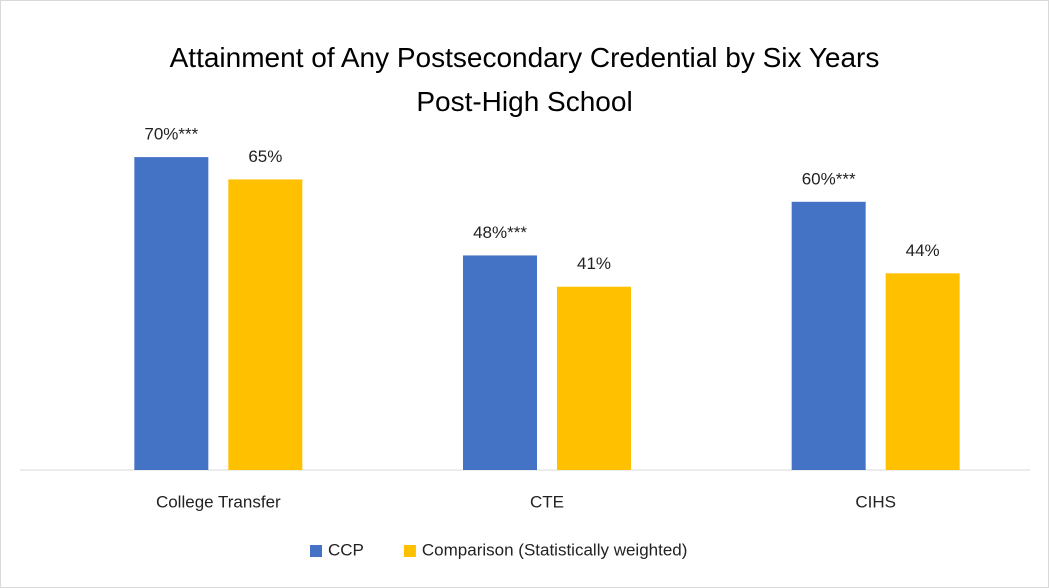 The width and height of the screenshot is (1049, 588). Describe the element at coordinates (547, 501) in the screenshot. I see `x-tick-label: CTE` at that location.